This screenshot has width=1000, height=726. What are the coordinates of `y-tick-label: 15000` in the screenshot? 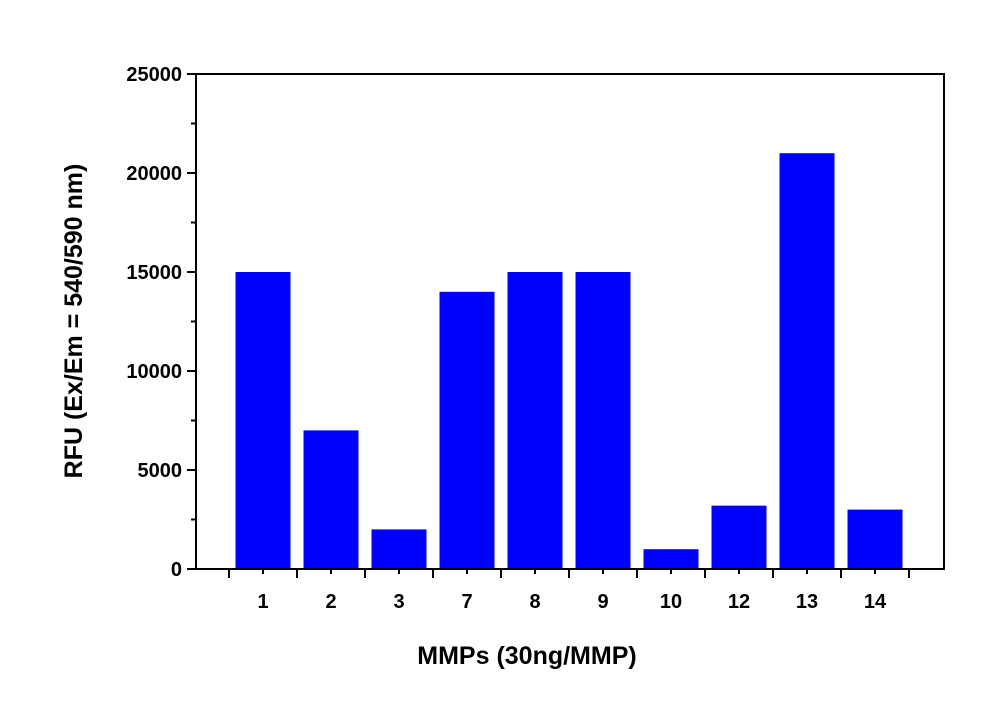 It's located at (154, 273).